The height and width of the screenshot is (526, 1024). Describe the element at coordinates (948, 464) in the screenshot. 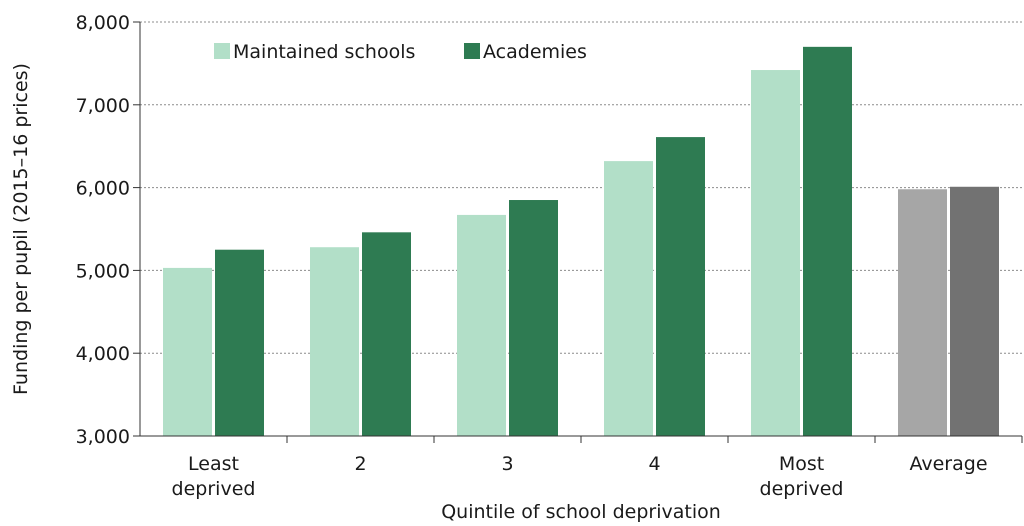

I see `x-category-label: Average` at that location.